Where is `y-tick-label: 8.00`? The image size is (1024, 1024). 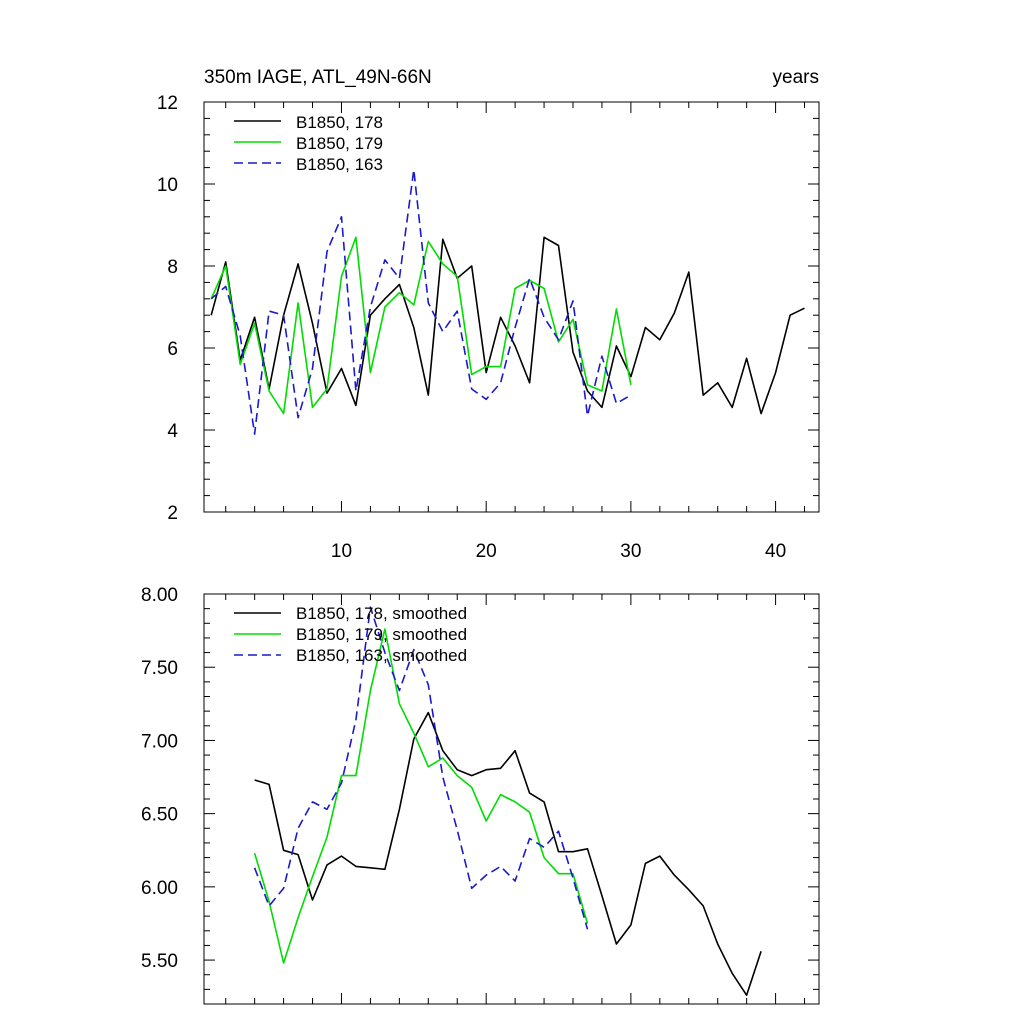
y-tick-label: 8.00 is located at coordinates (159, 595).